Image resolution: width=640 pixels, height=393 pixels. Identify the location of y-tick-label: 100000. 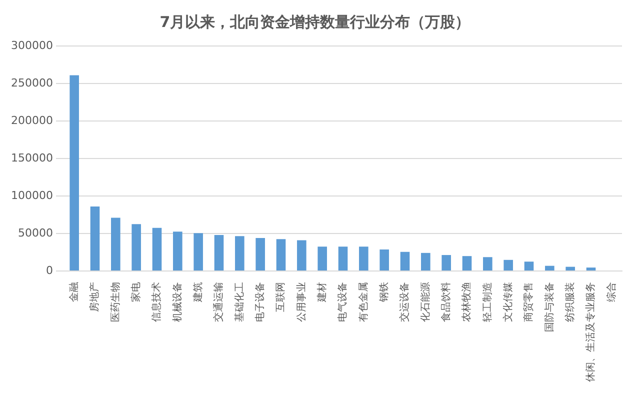
(31, 195).